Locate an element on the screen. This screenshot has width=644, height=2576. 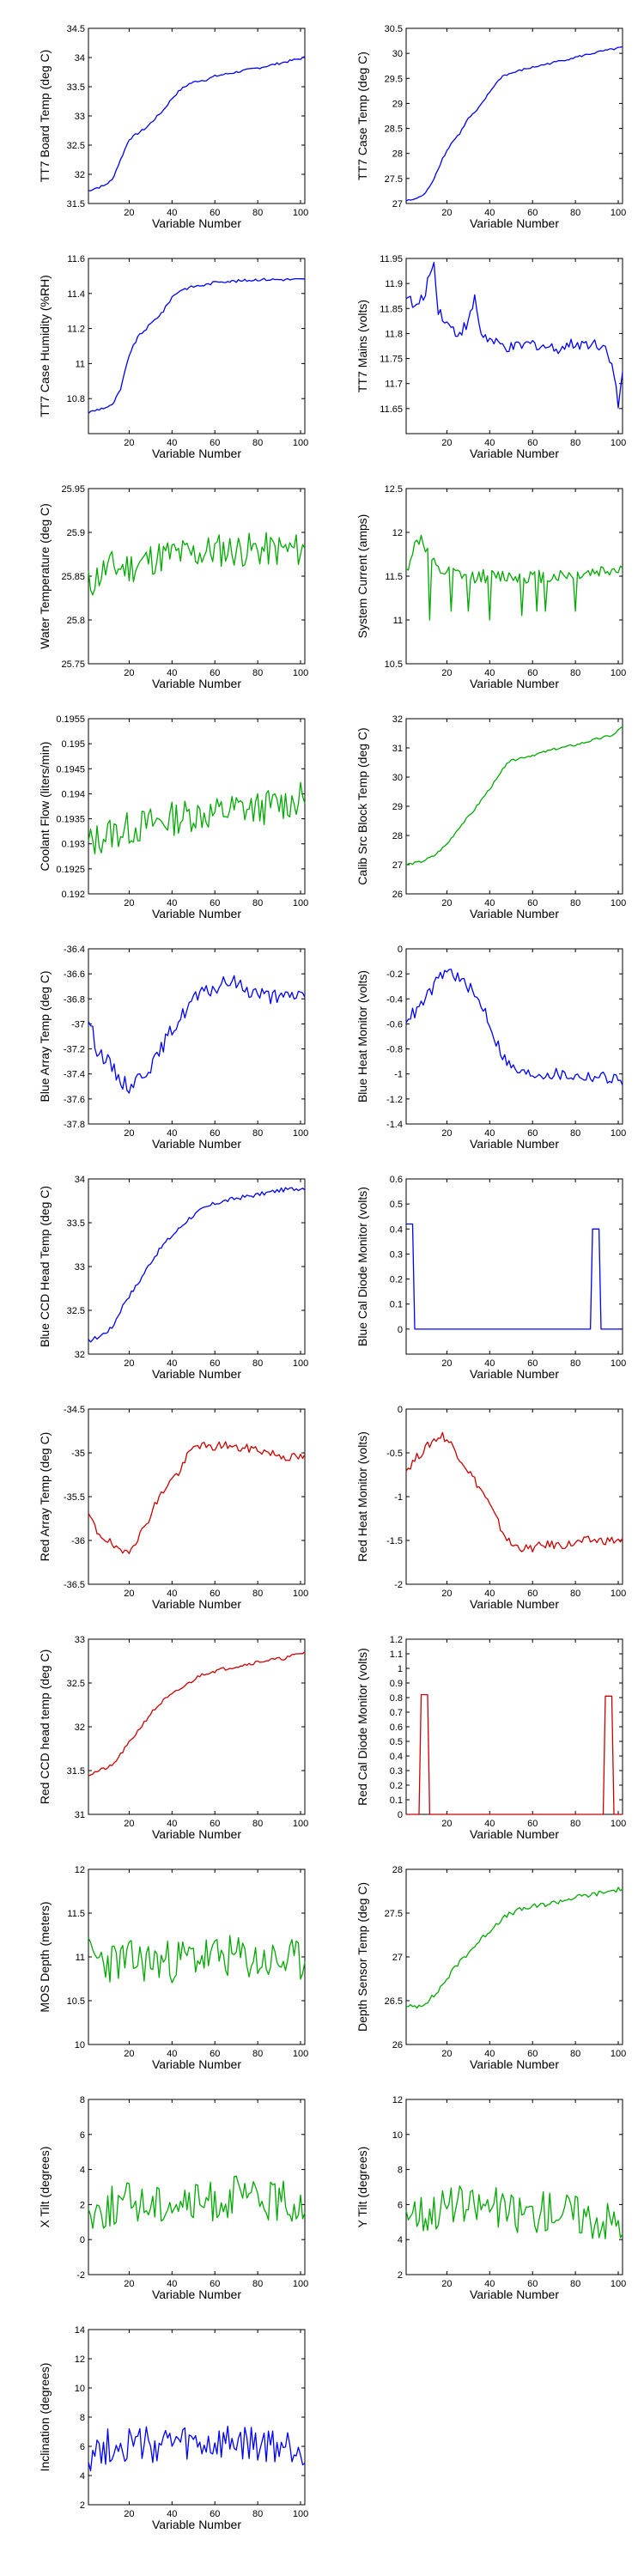
y-axis-label: TT7 Mains (volts) is located at coordinates (362, 346).